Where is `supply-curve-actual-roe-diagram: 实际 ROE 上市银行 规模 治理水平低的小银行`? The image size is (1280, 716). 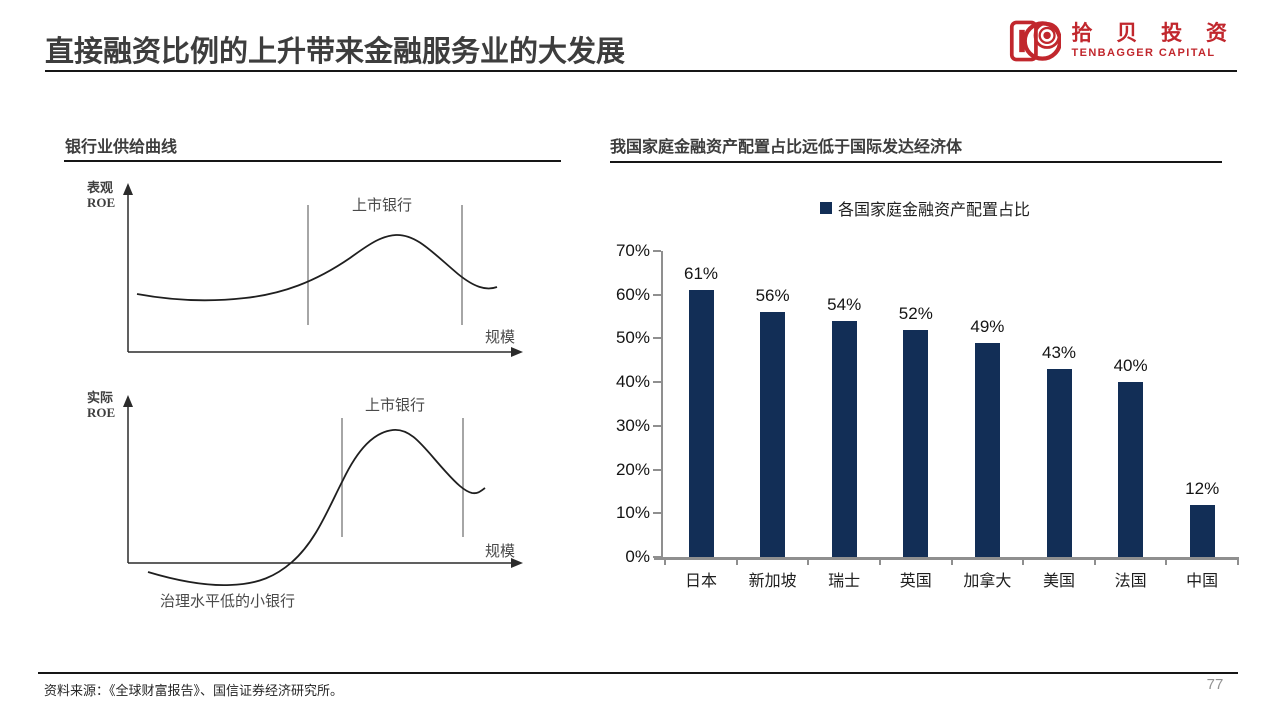 supply-curve-actual-roe-diagram: 实际 ROE 上市银行 规模 治理水平低的小银行 is located at coordinates (305, 500).